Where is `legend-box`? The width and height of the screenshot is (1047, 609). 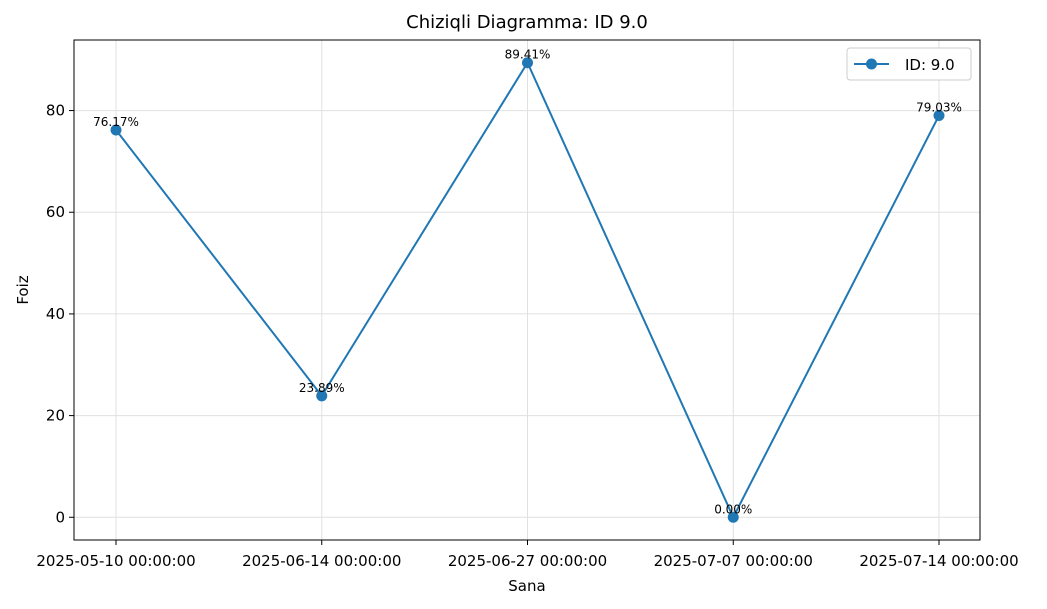
legend-box is located at coordinates (909, 64).